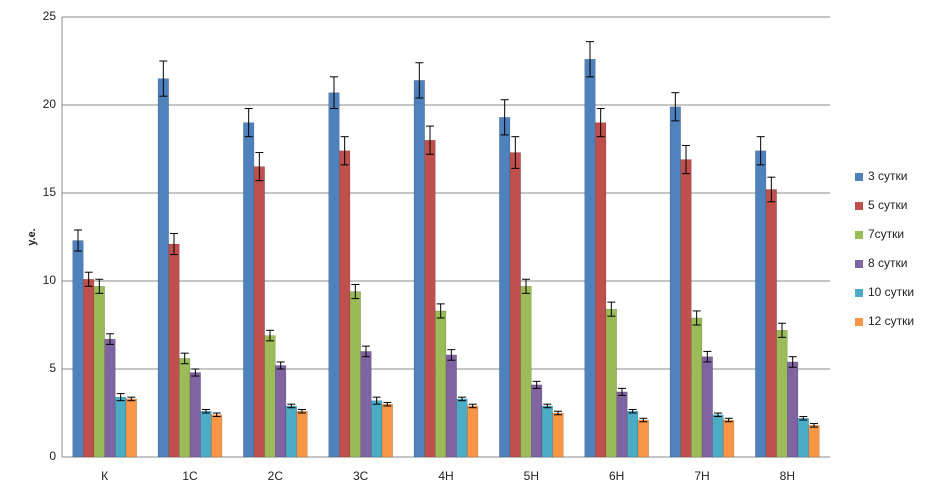 The height and width of the screenshot is (494, 930). Describe the element at coordinates (361, 476) in the screenshot. I see `x-tick-label: 3С` at that location.